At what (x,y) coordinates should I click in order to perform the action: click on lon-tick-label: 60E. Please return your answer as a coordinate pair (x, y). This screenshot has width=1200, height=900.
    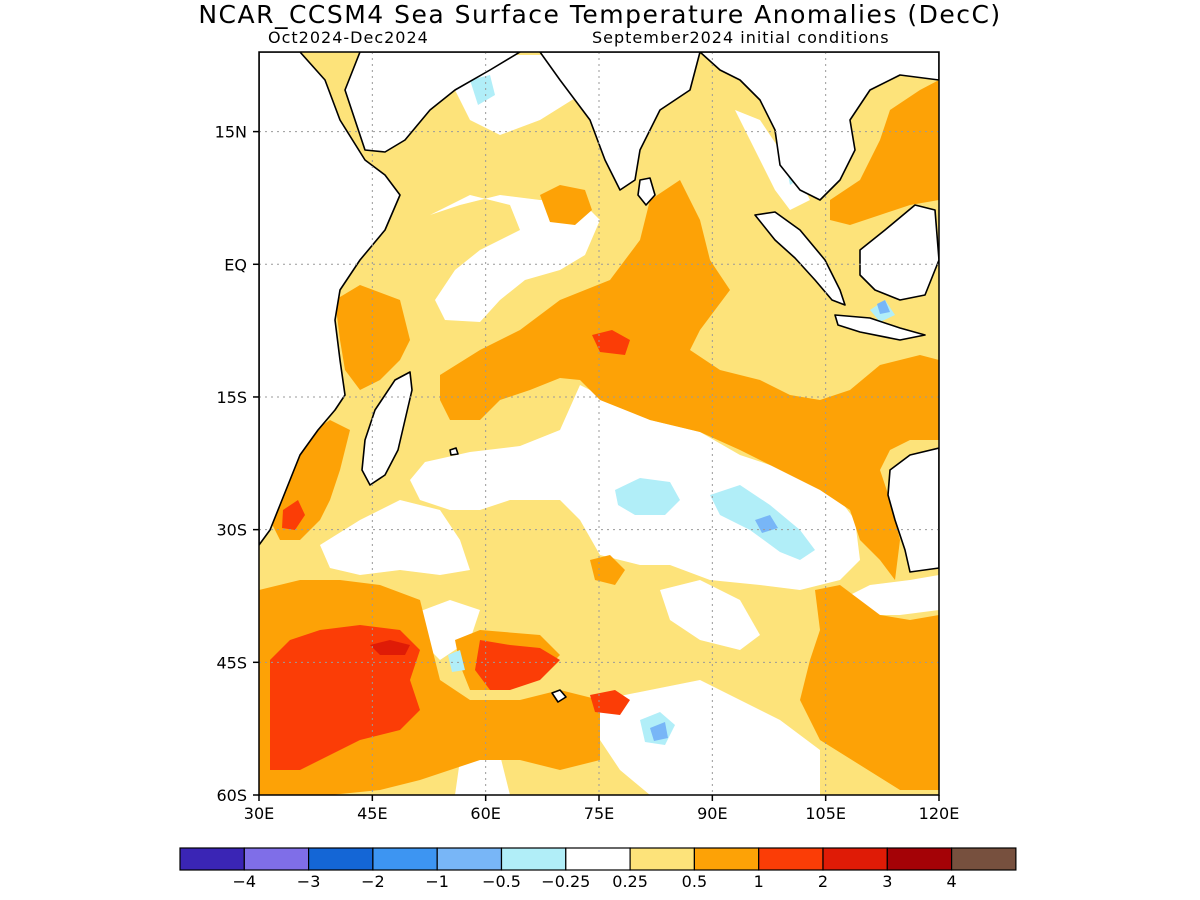
    Looking at the image, I should click on (485, 813).